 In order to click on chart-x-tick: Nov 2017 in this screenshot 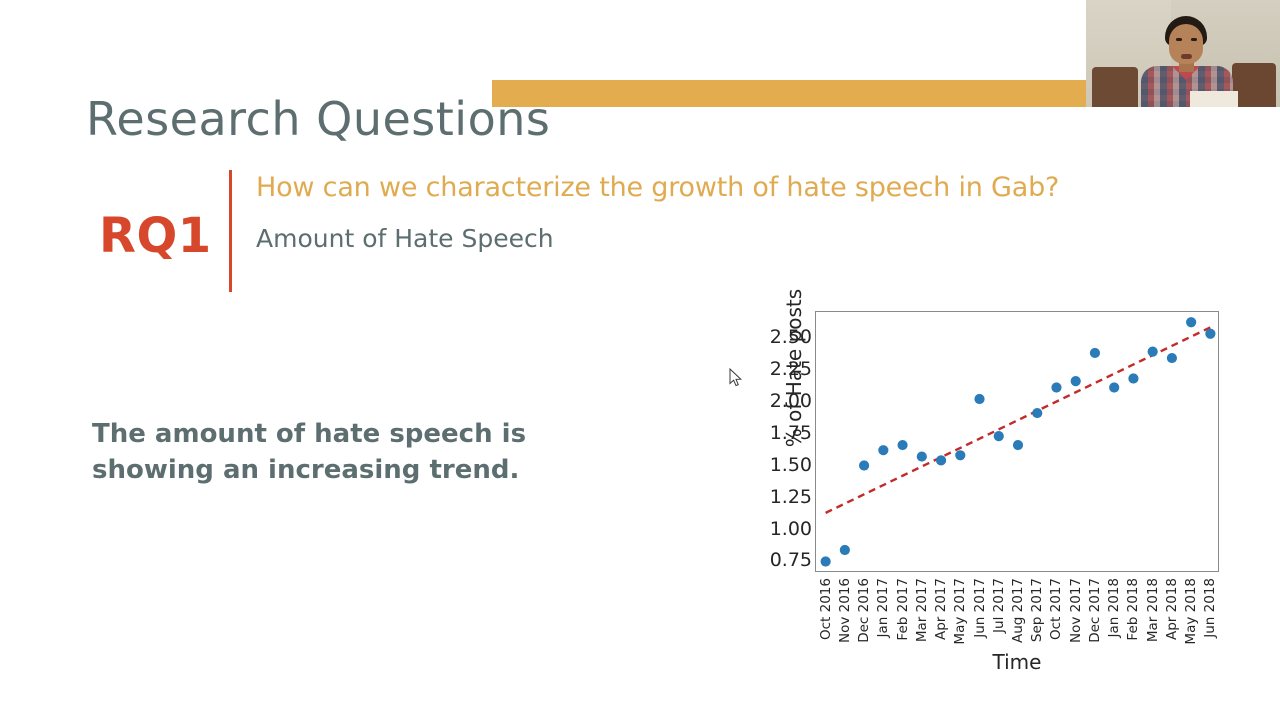, I will do `click(1075, 610)`.